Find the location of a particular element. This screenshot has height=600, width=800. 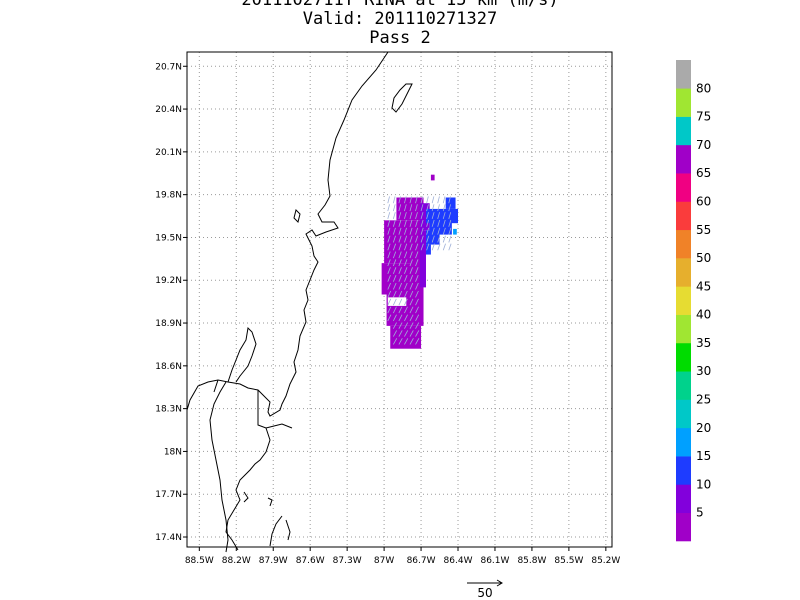

vector-scale-arrowhead is located at coordinates (499, 583).